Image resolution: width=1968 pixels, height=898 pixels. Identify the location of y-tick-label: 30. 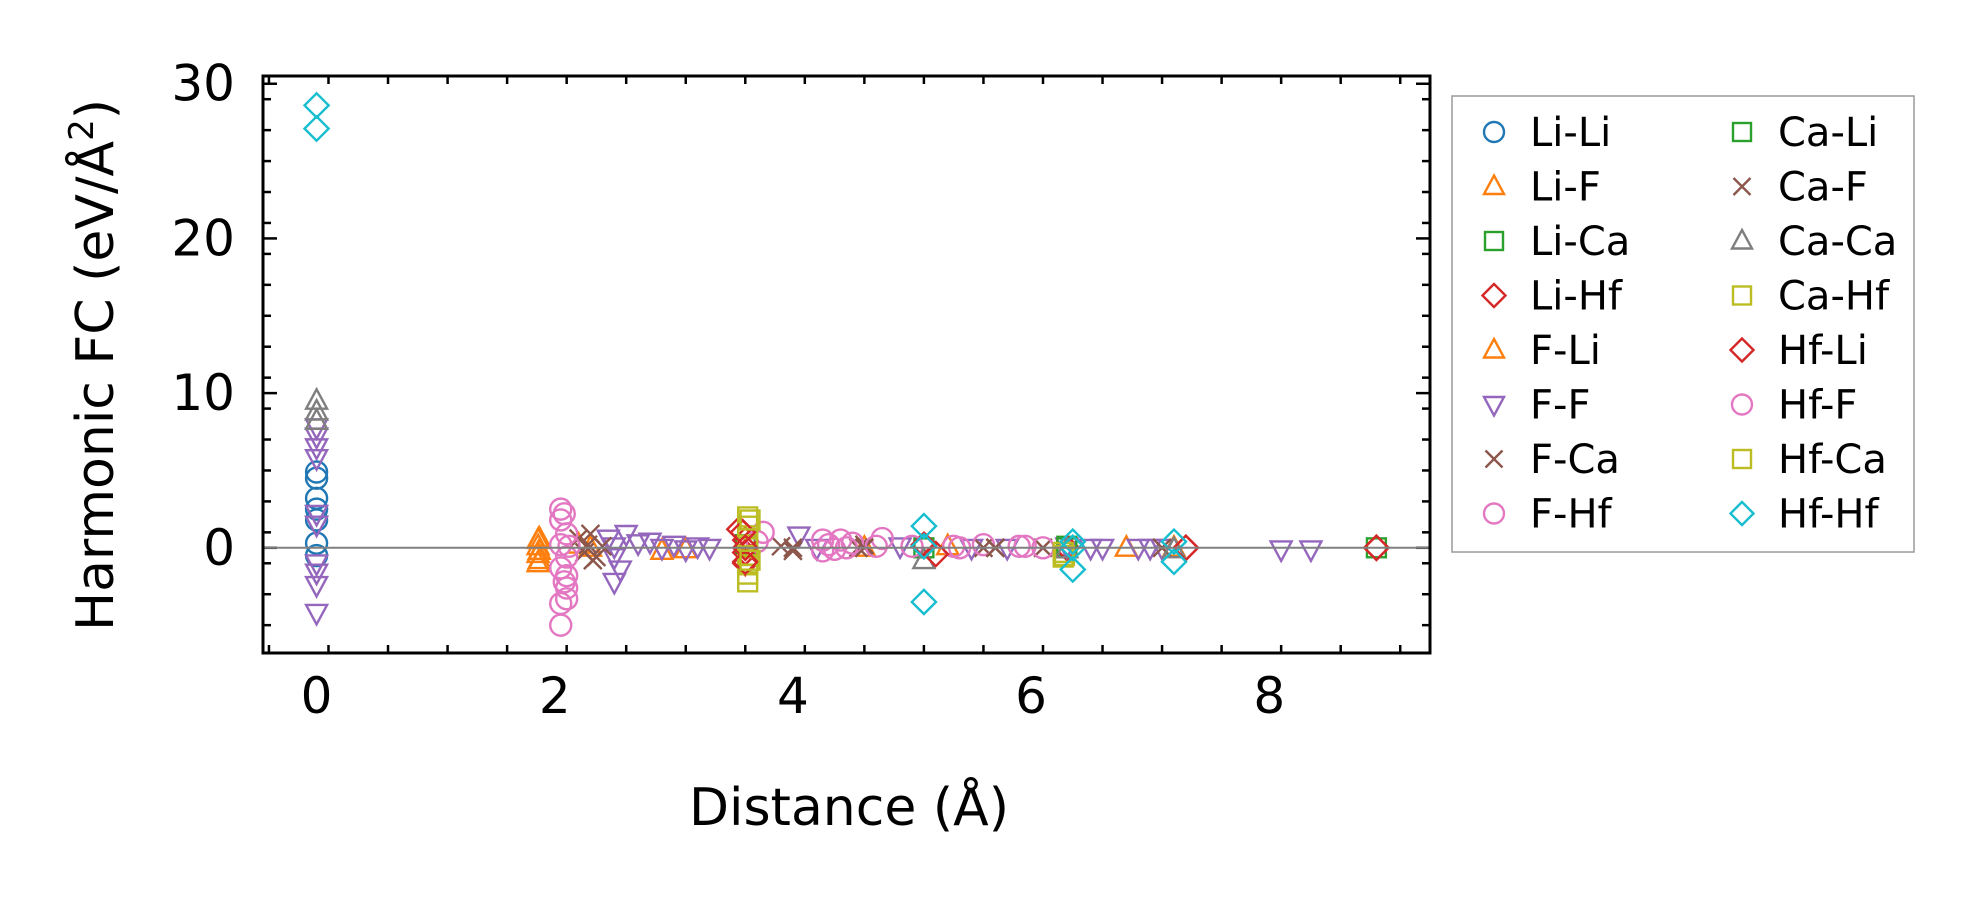
(203, 84).